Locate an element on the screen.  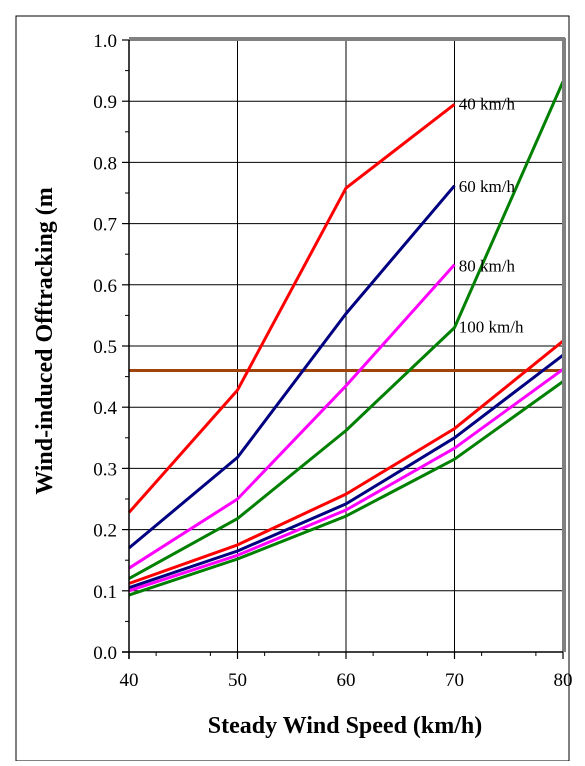
y-tick-label: 0.4 is located at coordinates (105, 408).